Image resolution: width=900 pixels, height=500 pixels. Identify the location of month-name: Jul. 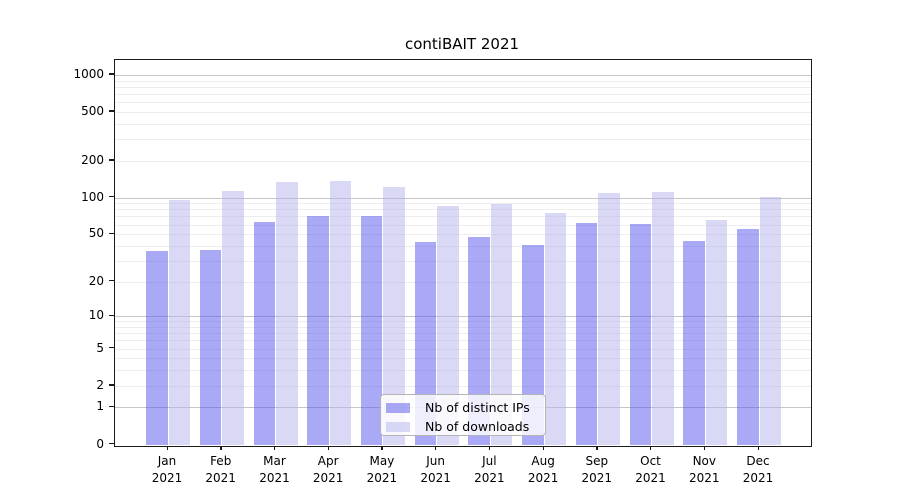
(489, 461).